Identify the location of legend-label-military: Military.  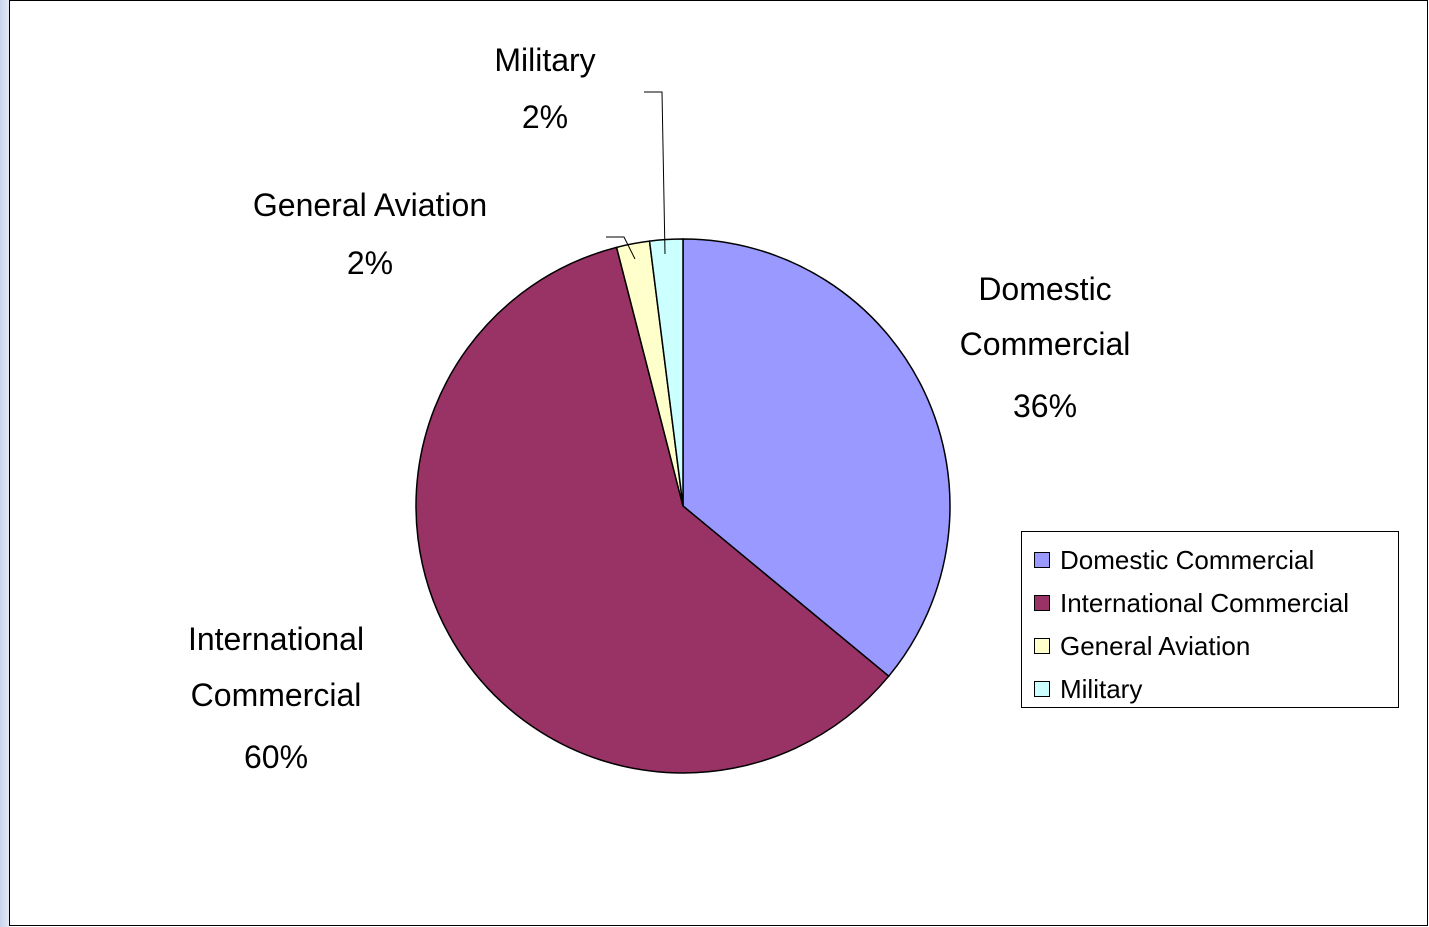
(1101, 688).